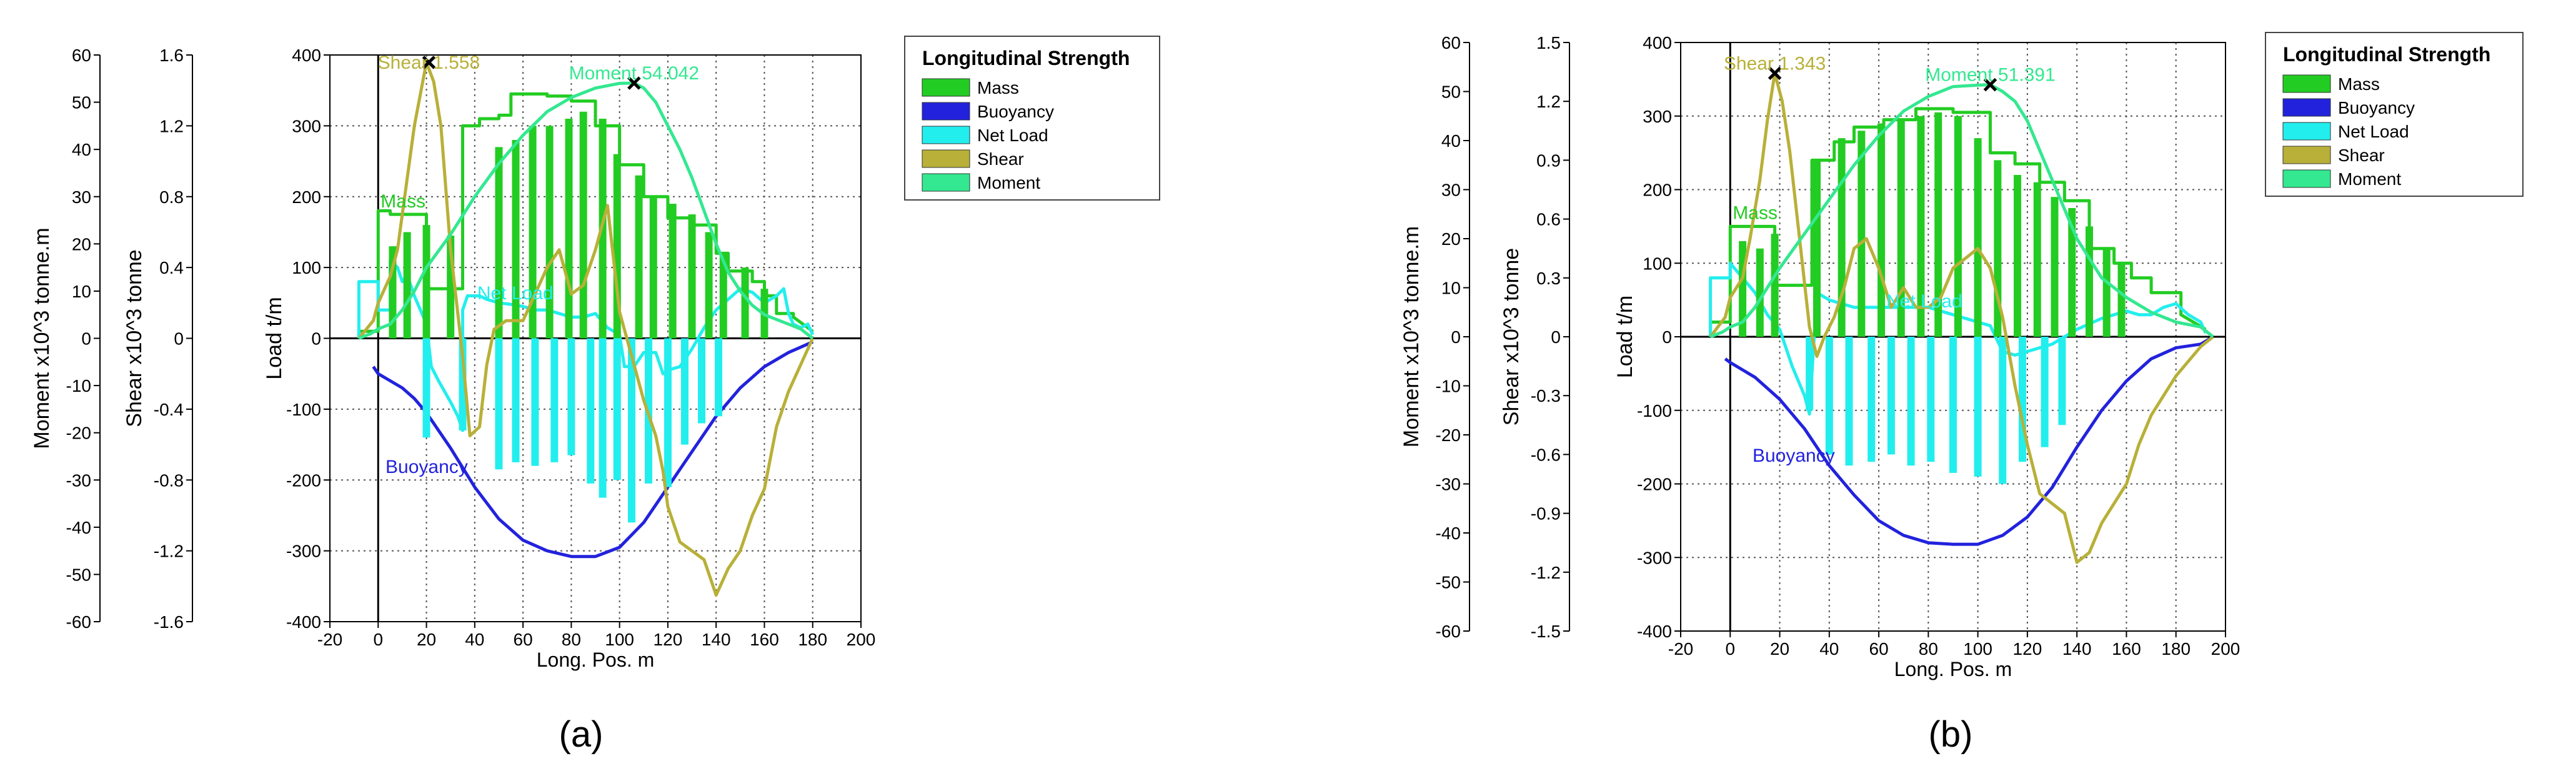 The width and height of the screenshot is (2576, 781). I want to click on moment-tick-label: 50, so click(1451, 92).